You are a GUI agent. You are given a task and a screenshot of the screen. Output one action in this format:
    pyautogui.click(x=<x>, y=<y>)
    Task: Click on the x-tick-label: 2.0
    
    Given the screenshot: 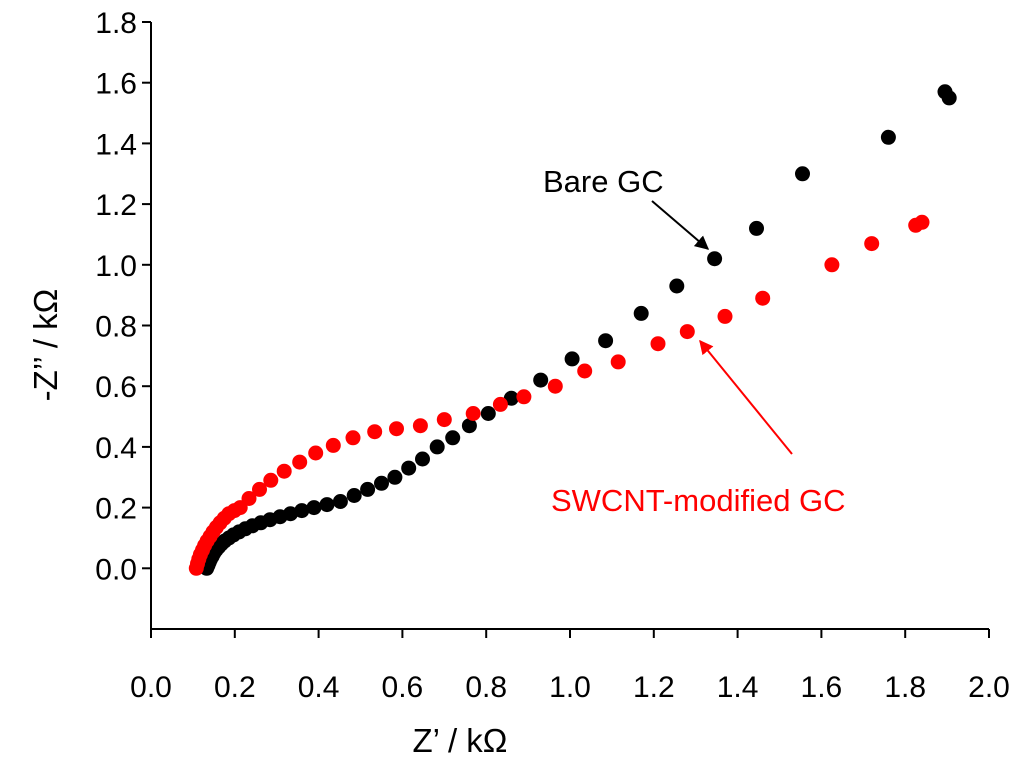 What is the action you would take?
    pyautogui.click(x=989, y=687)
    